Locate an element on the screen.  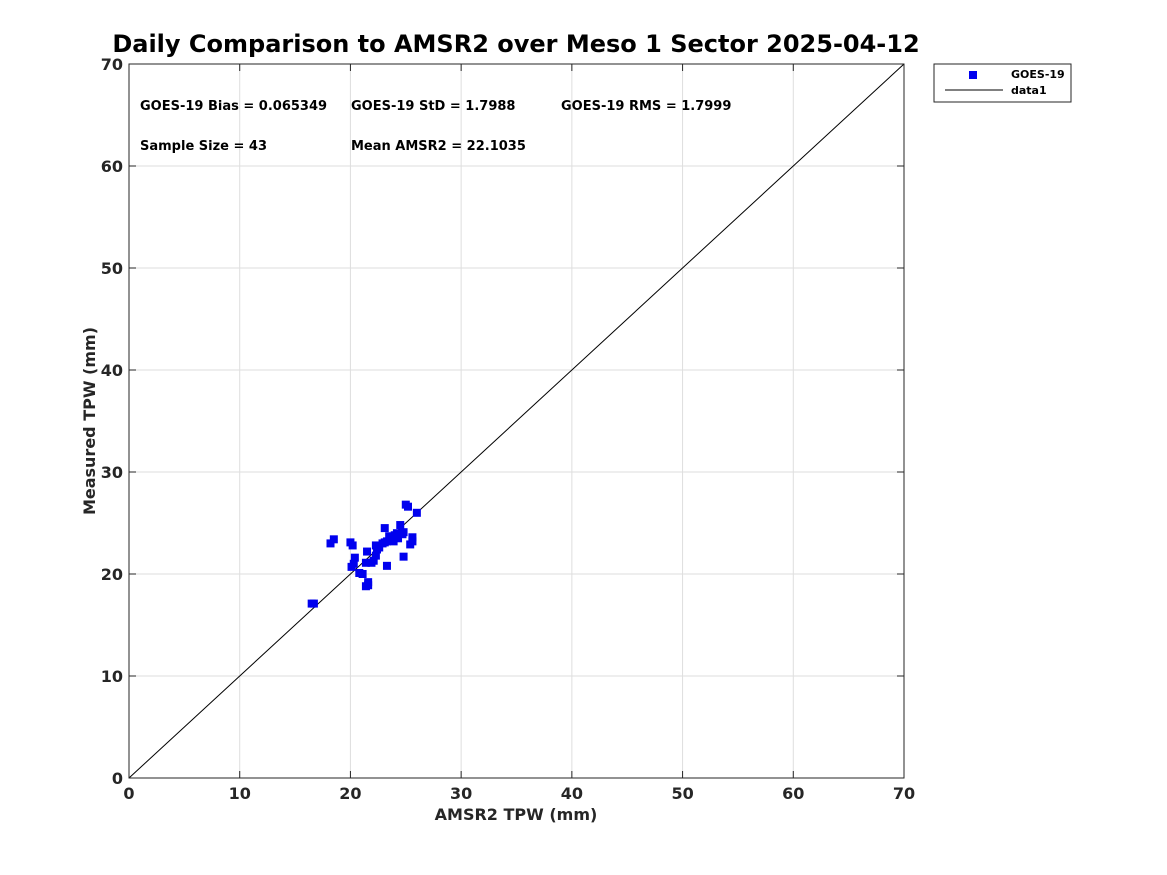
y-tick-label: 30 is located at coordinates (112, 472).